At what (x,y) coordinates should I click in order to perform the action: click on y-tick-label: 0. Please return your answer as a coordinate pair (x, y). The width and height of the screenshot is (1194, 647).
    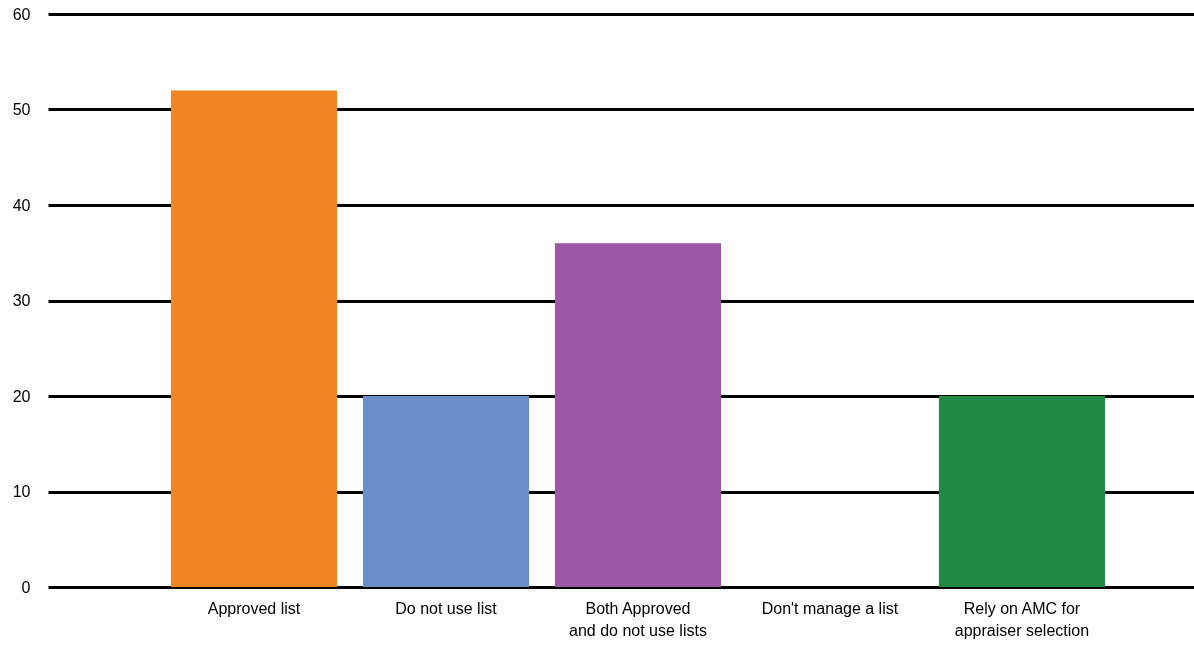
    Looking at the image, I should click on (26, 587).